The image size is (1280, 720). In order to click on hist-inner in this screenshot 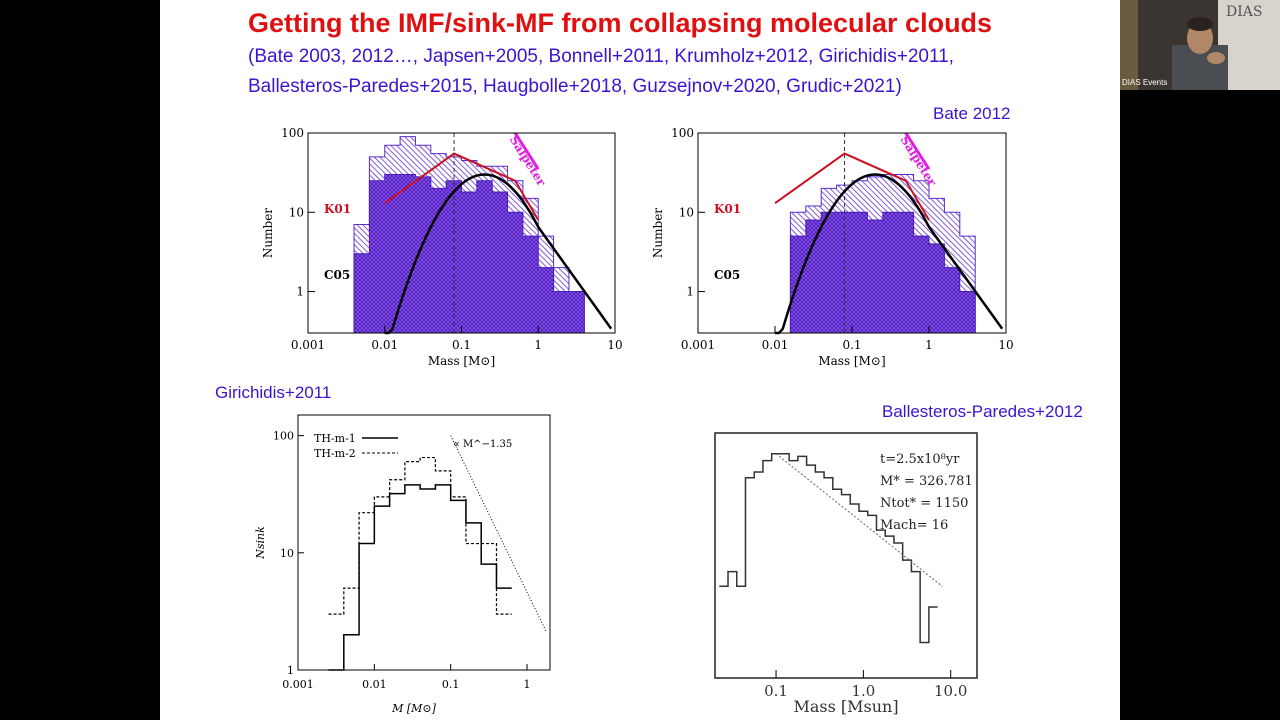, I will do `click(469, 253)`.